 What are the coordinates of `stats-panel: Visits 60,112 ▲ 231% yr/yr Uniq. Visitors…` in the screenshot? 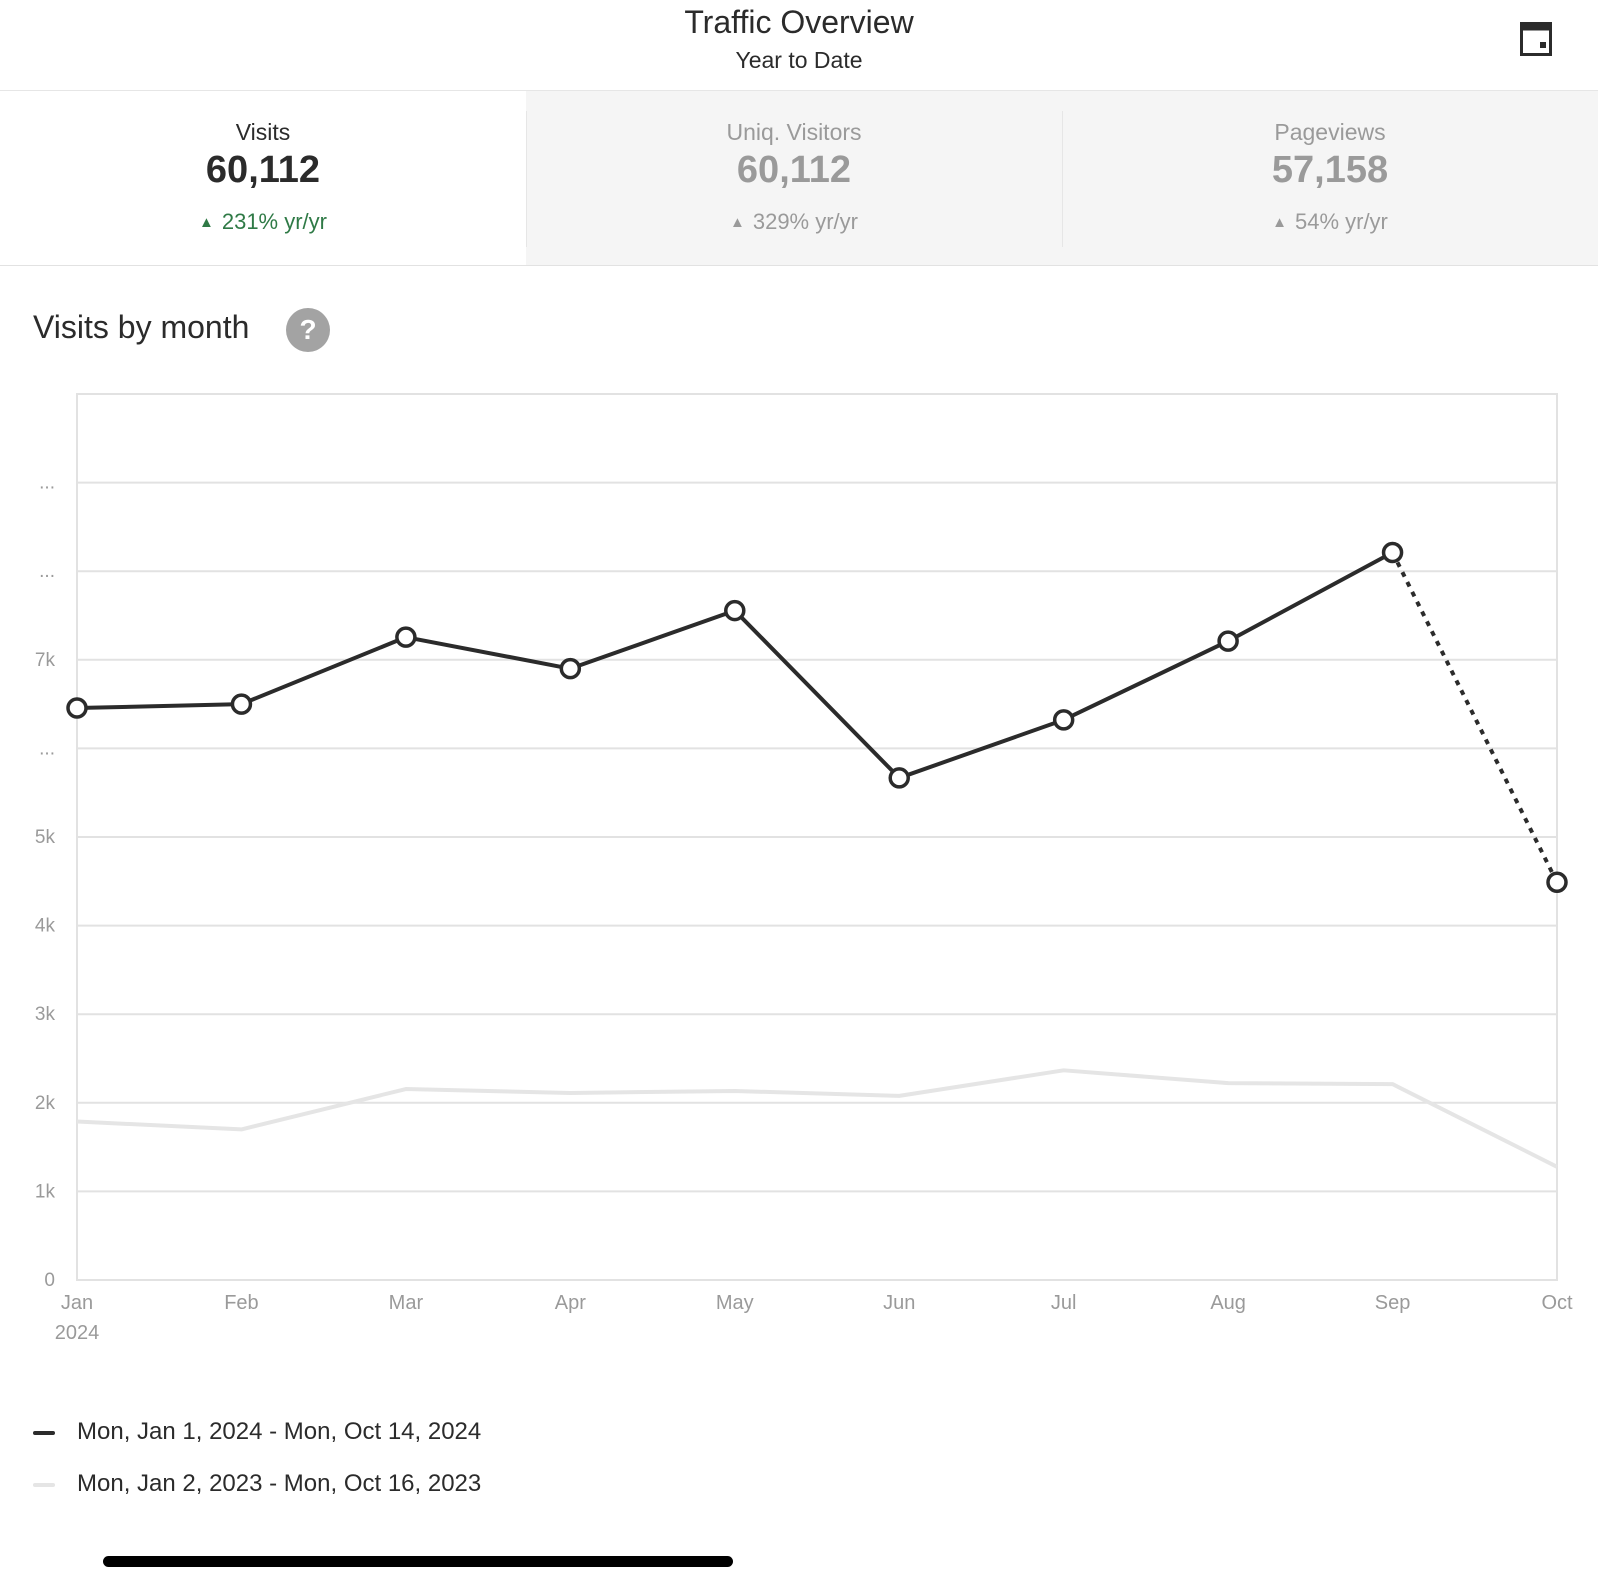 It's located at (799, 178).